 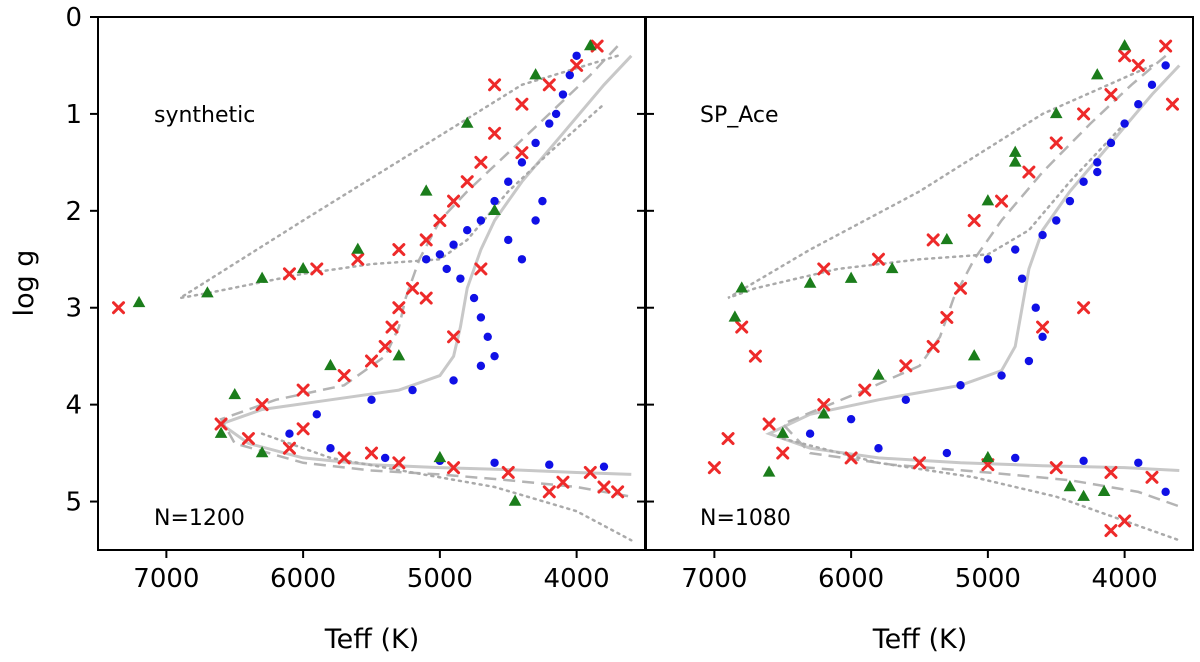 I want to click on left-annotation: synthetic, so click(x=204, y=115).